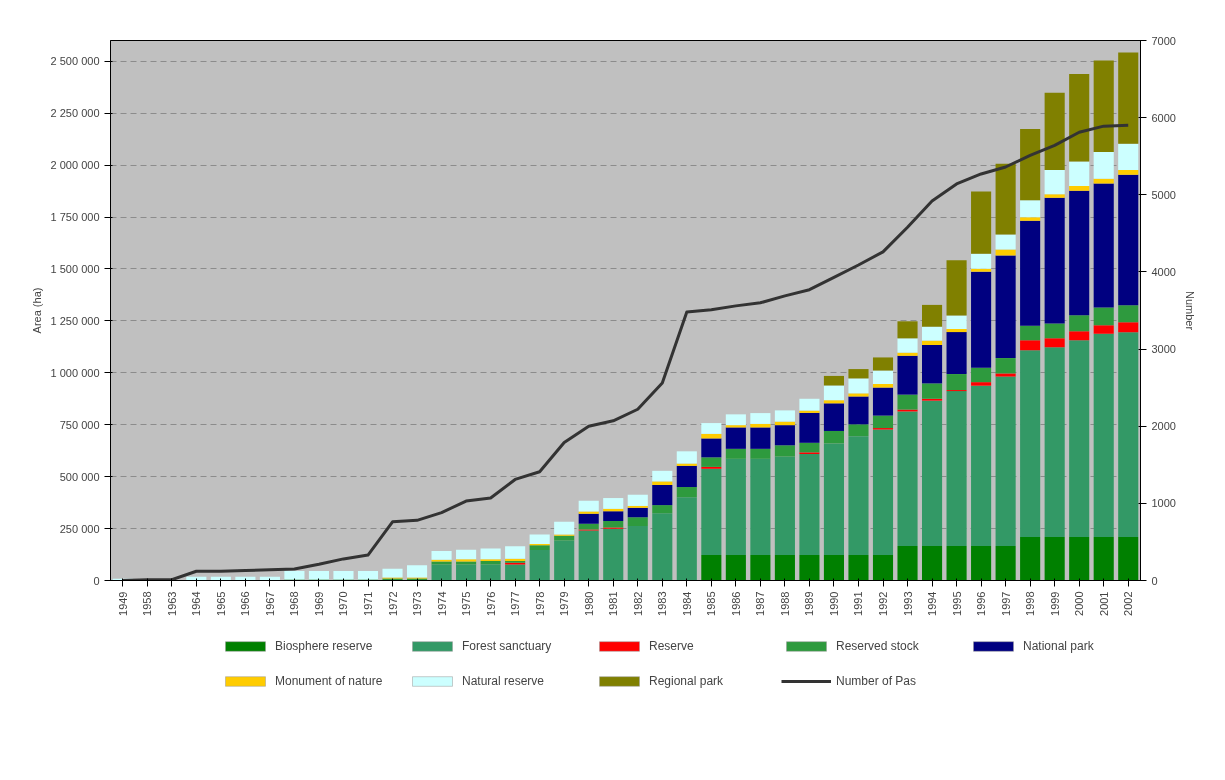 The image size is (1225, 780). I want to click on x-tick-label: 1986, so click(735, 603).